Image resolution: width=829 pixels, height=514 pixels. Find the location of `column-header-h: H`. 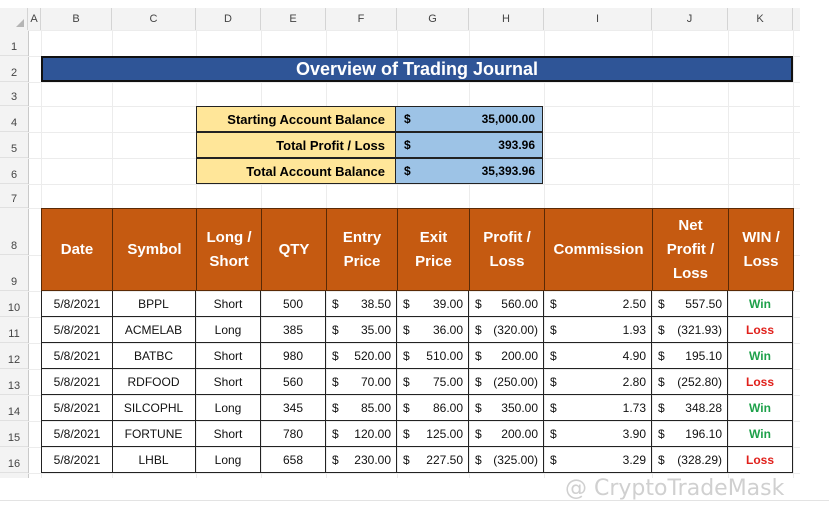

column-header-h: H is located at coordinates (506, 19).